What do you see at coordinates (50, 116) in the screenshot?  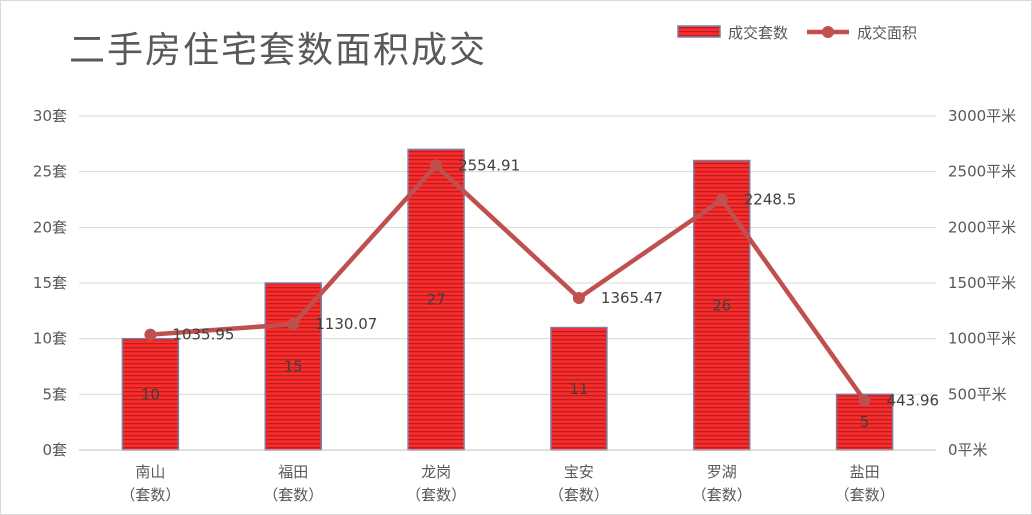 I see `y-left-tick-label: 30套` at bounding box center [50, 116].